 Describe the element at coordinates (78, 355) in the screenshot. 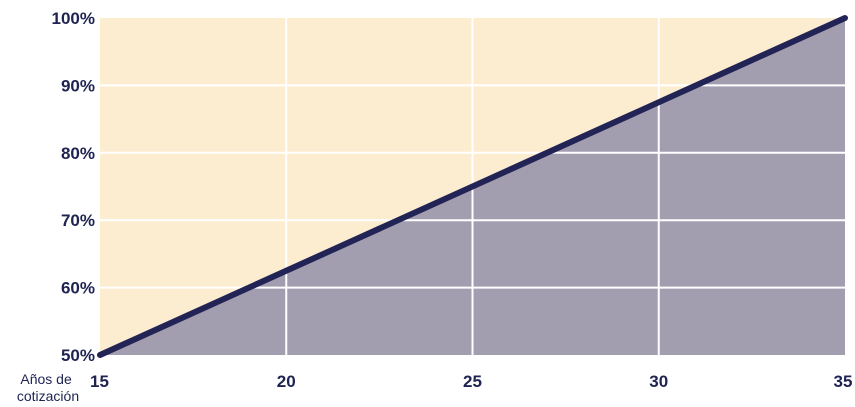

I see `y-tick-label: 50%` at that location.